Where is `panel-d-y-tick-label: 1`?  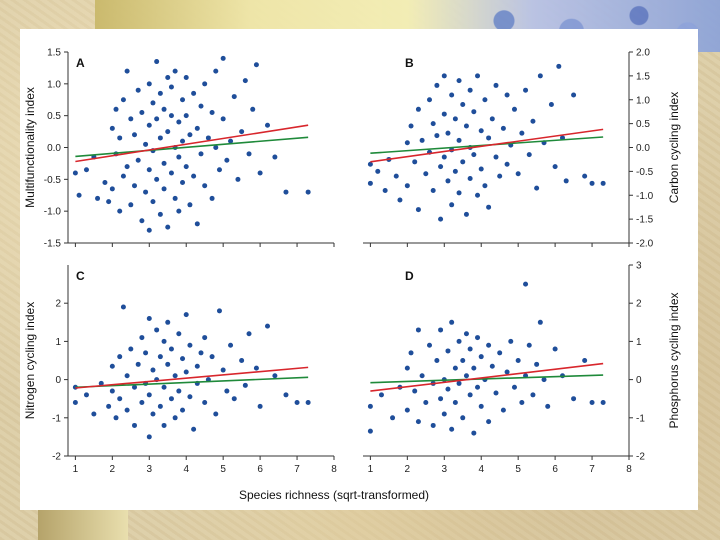
panel-d-y-tick-label: 1 is located at coordinates (639, 342).